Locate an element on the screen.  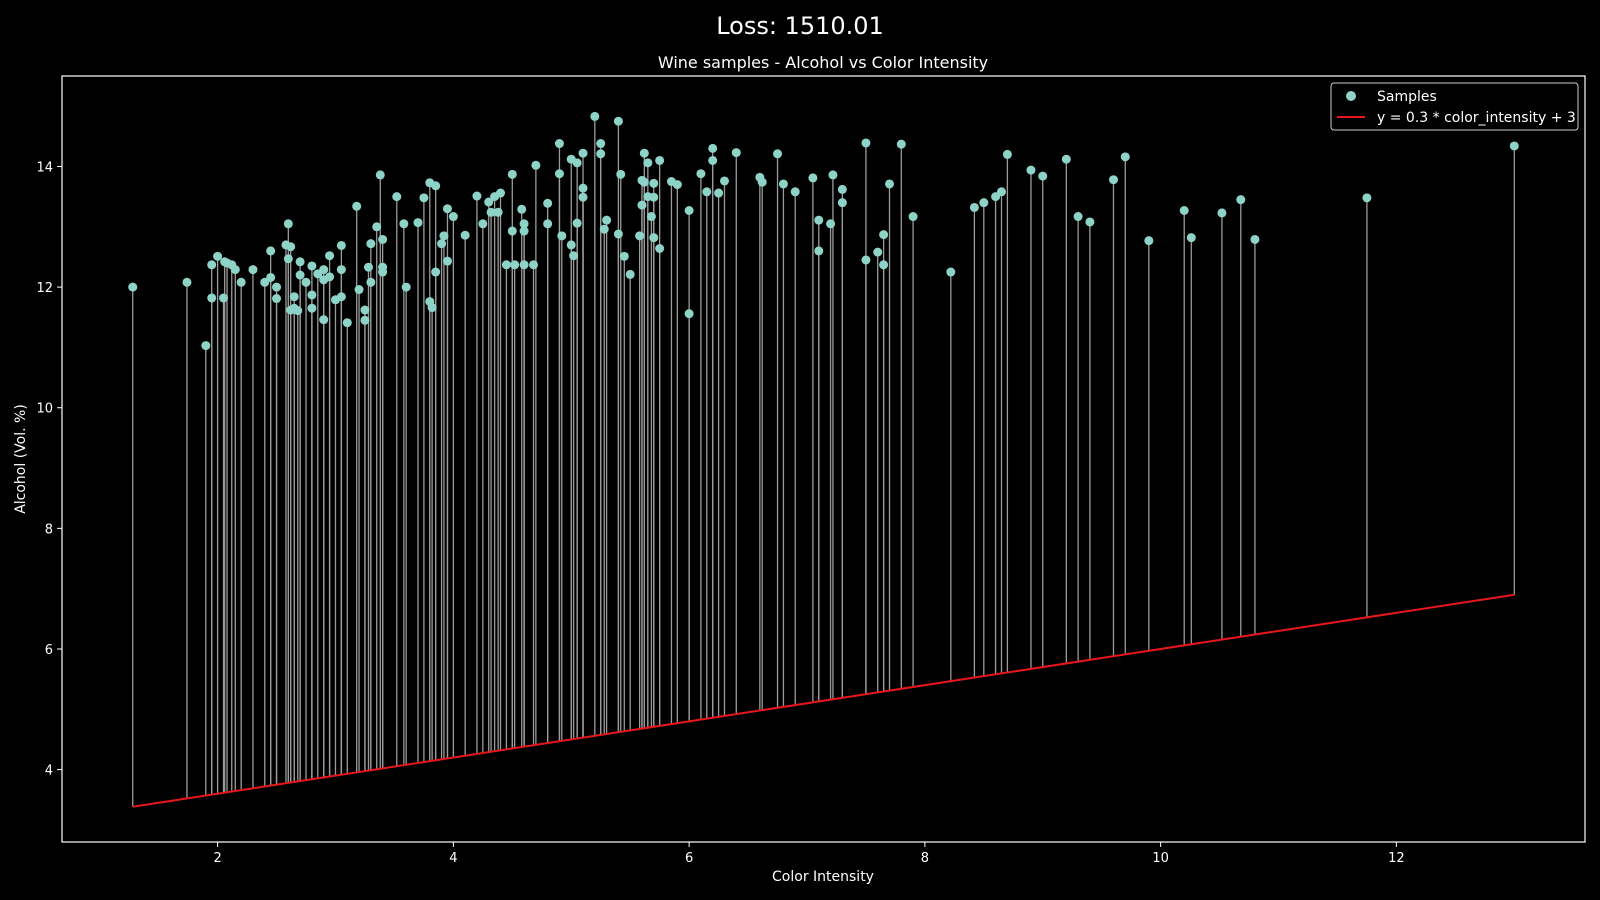
y-tick-label: 10 is located at coordinates (44, 409).